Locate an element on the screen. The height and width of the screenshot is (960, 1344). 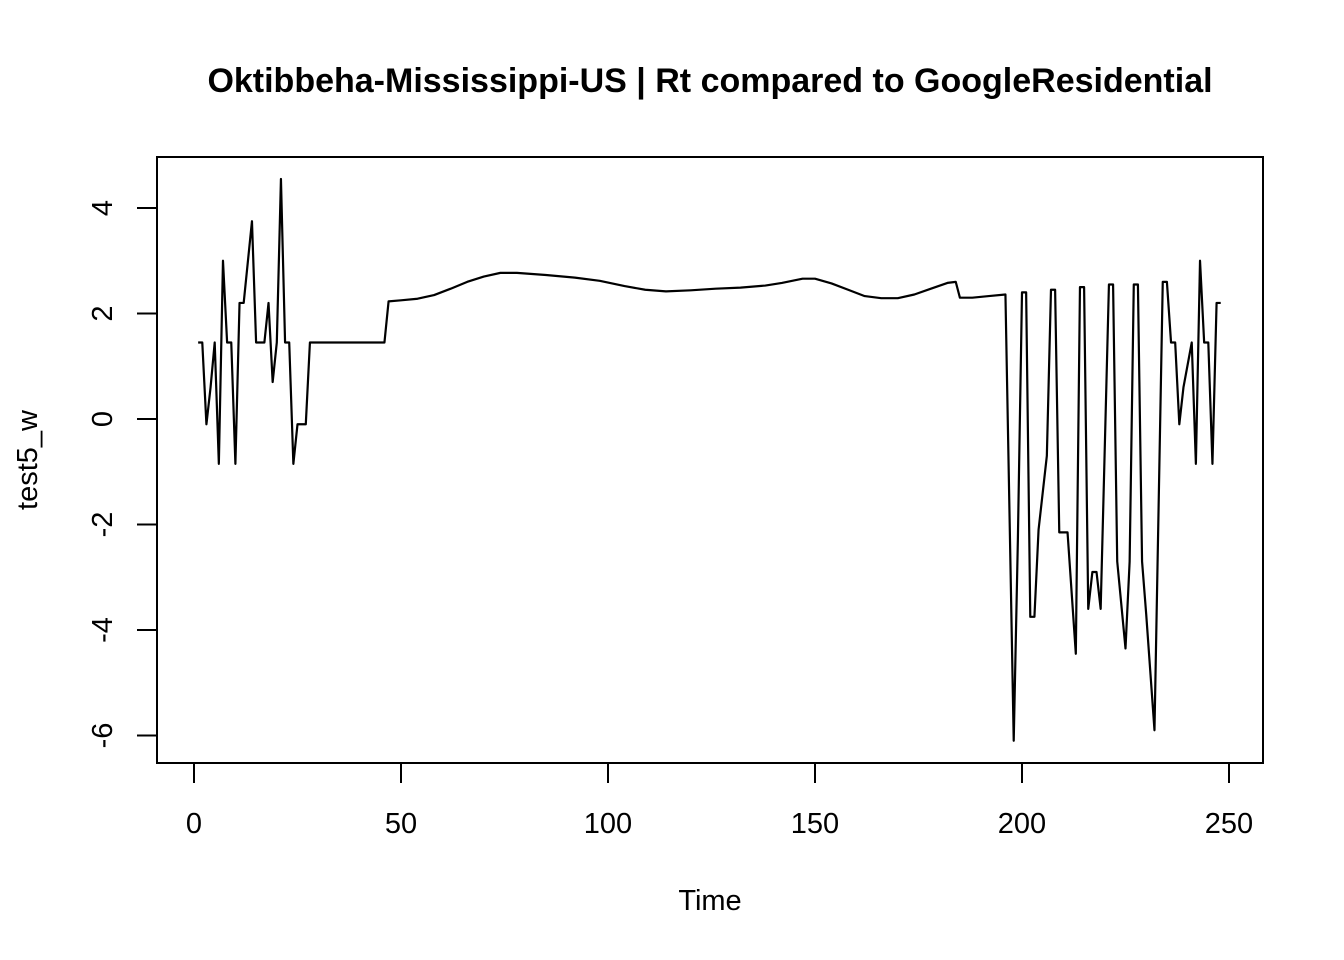
x-tick-label: 150 is located at coordinates (815, 824).